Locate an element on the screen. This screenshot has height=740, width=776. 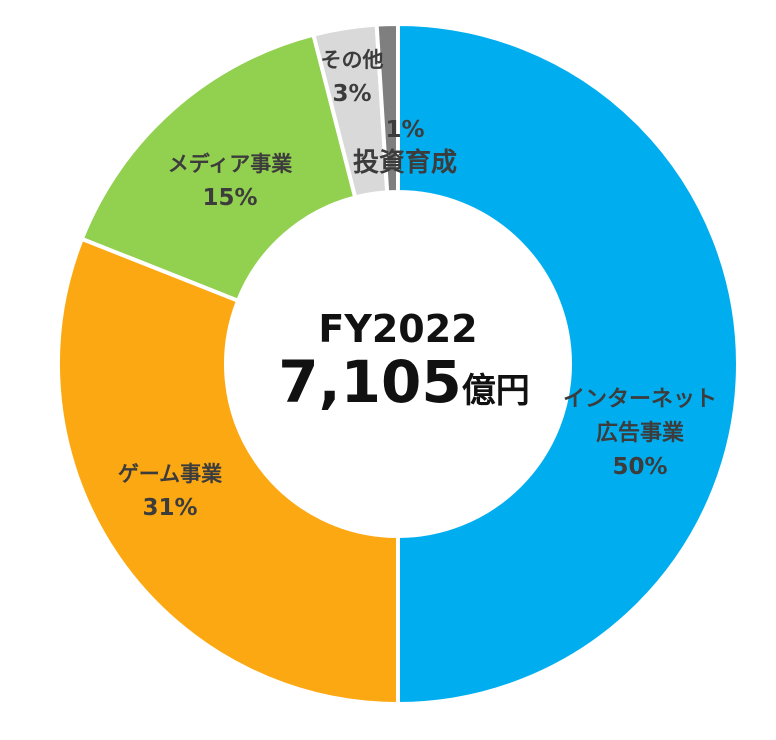
slice-value-label: 3% is located at coordinates (351, 94).